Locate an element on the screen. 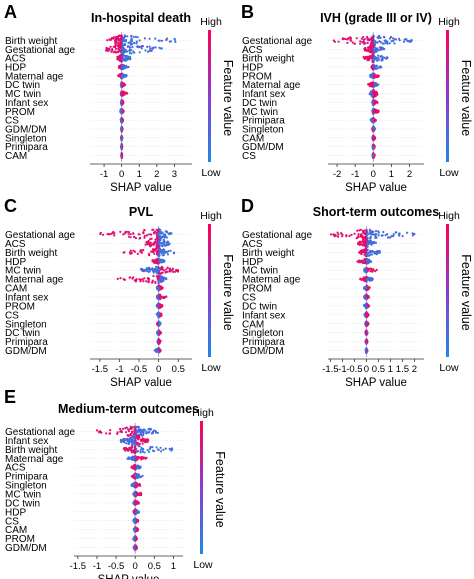 The width and height of the screenshot is (474, 579). feature-label: Singleton is located at coordinates (263, 130).